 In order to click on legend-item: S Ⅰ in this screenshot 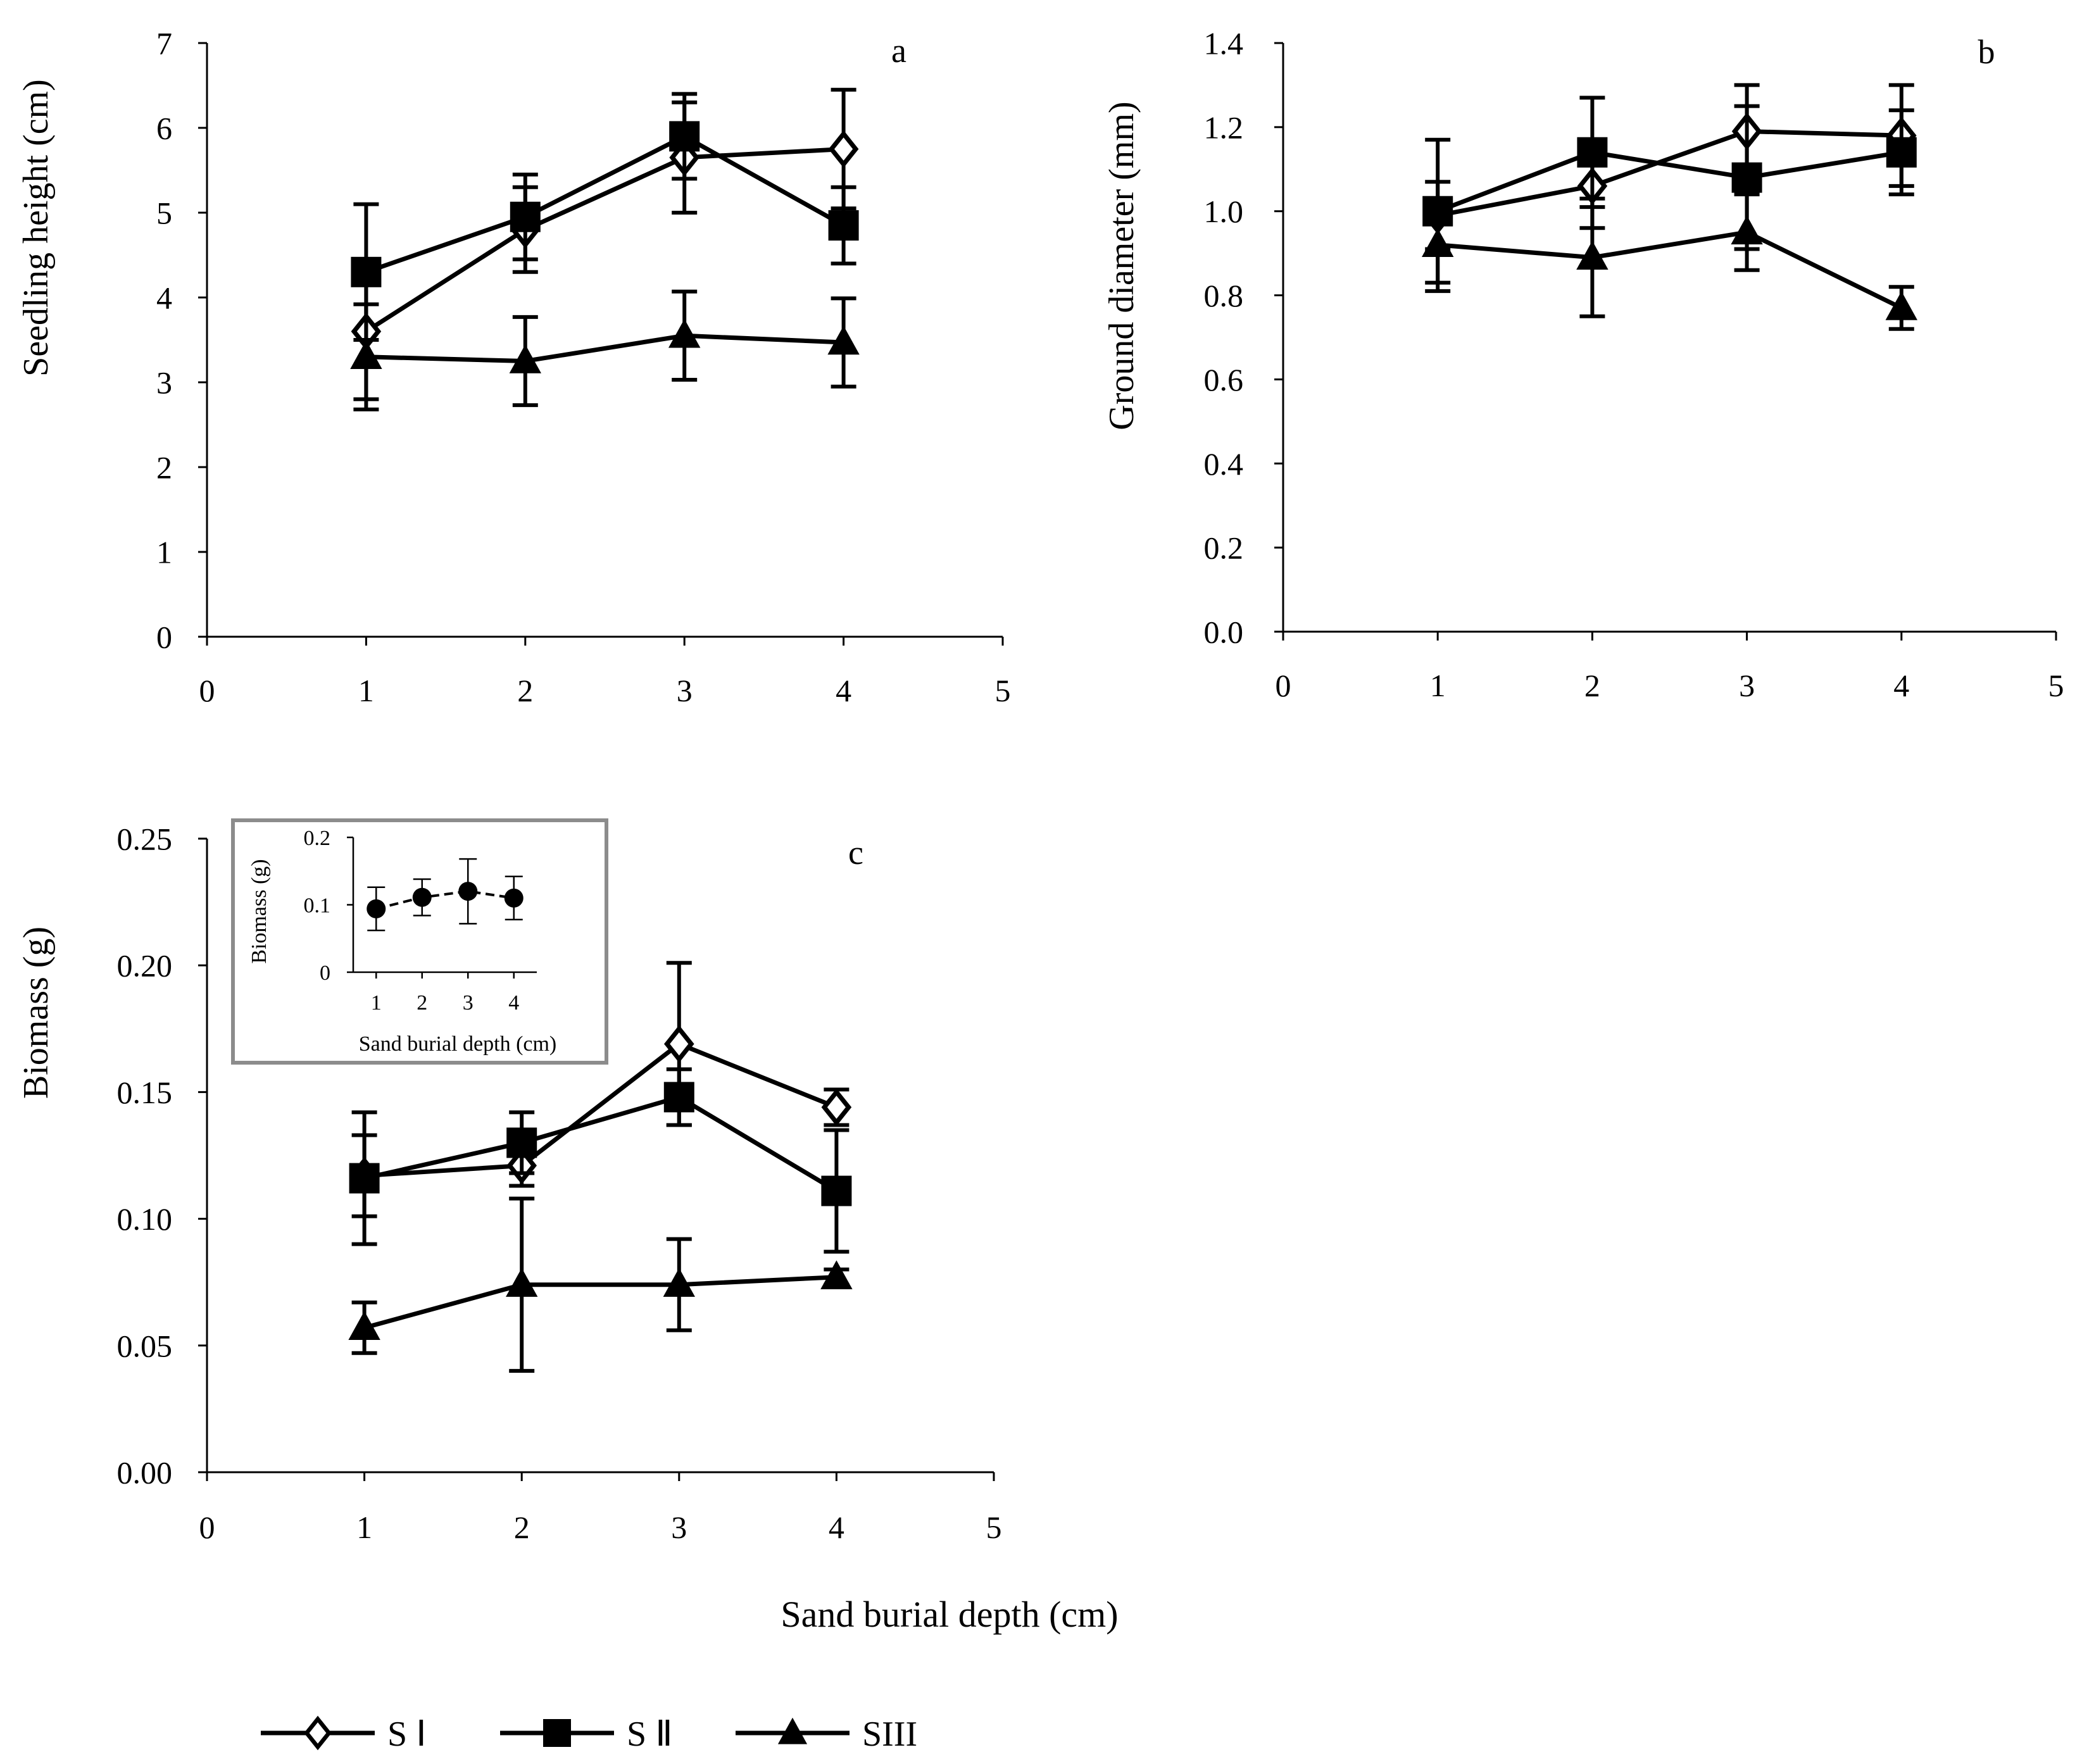, I will do `click(344, 1734)`.